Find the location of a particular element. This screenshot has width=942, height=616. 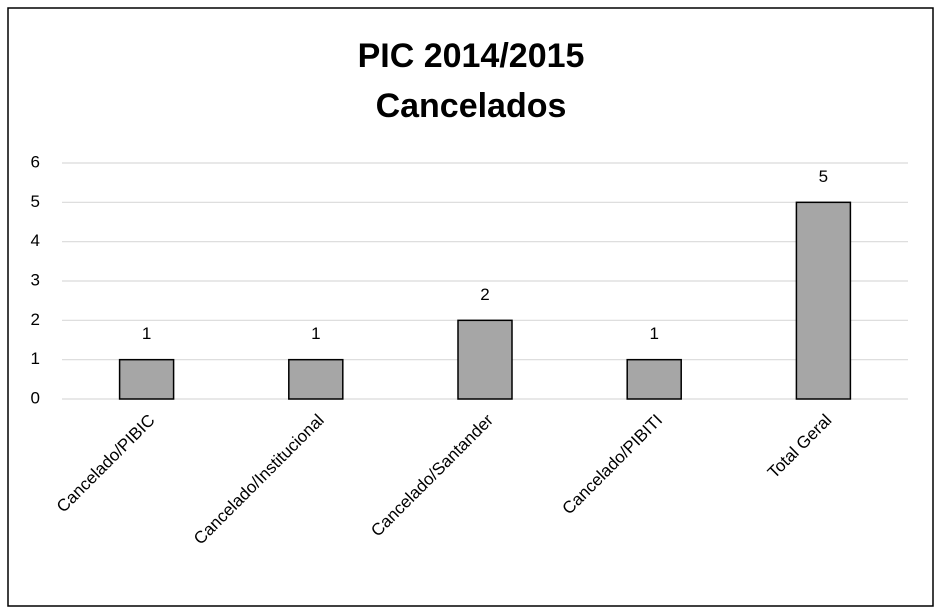

y-tick-label: 2 is located at coordinates (35, 319).